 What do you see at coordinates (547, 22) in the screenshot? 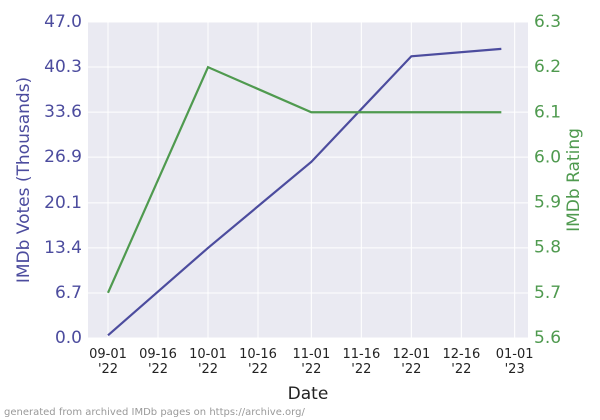
I see `y2-tick-label: 6.3` at bounding box center [547, 22].